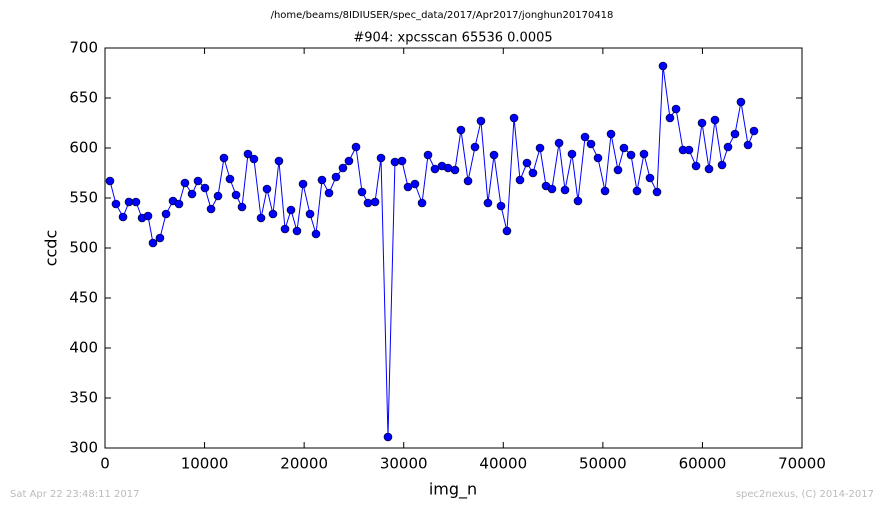 This screenshot has height=509, width=884. I want to click on chart-title: #904: xpcsscan 65536 0.0005, so click(452, 38).